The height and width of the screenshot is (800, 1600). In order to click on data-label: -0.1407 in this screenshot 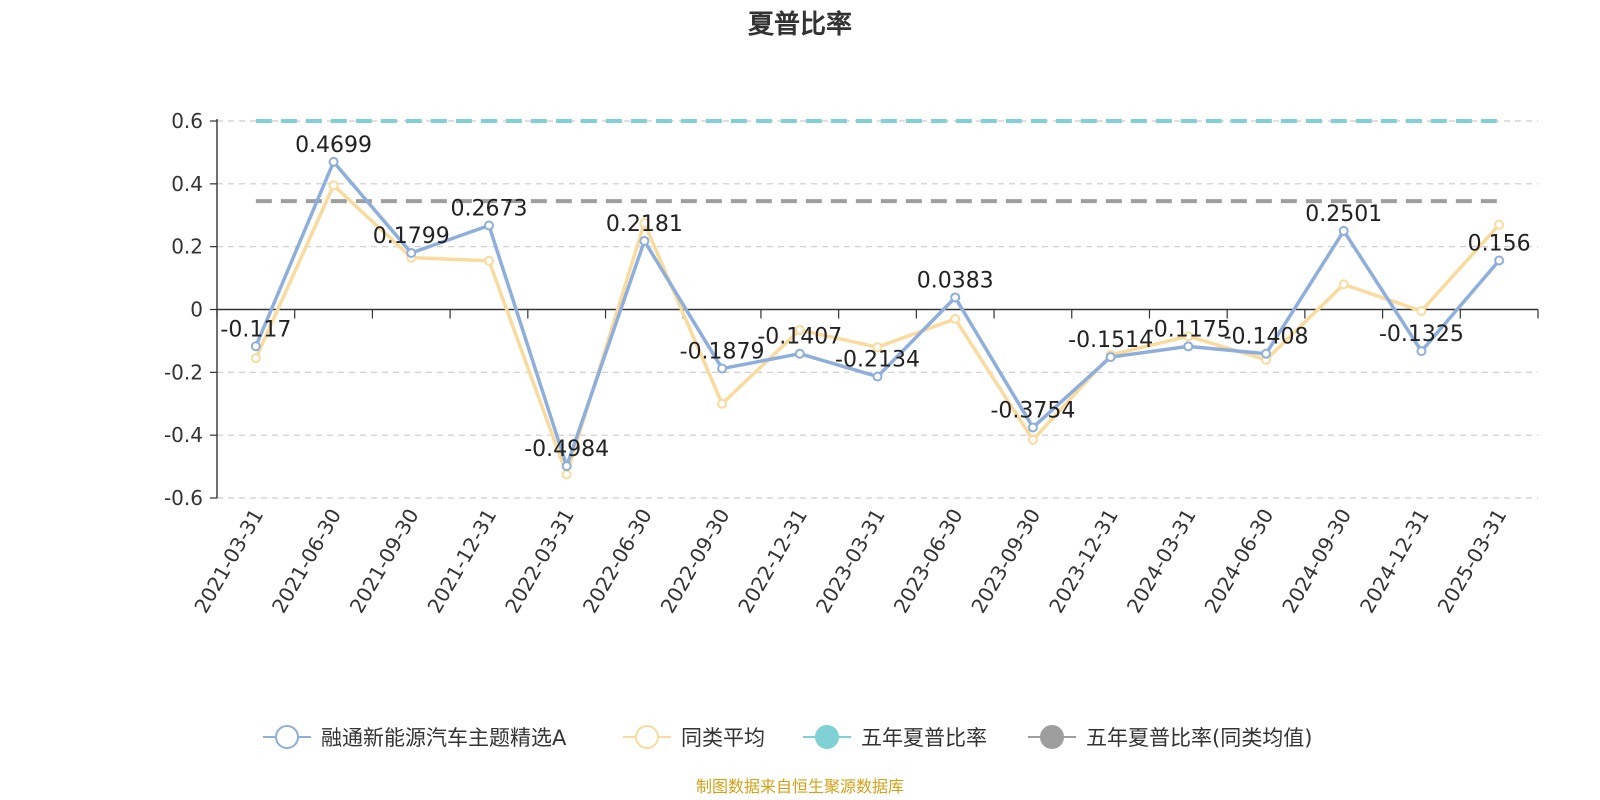, I will do `click(799, 337)`.